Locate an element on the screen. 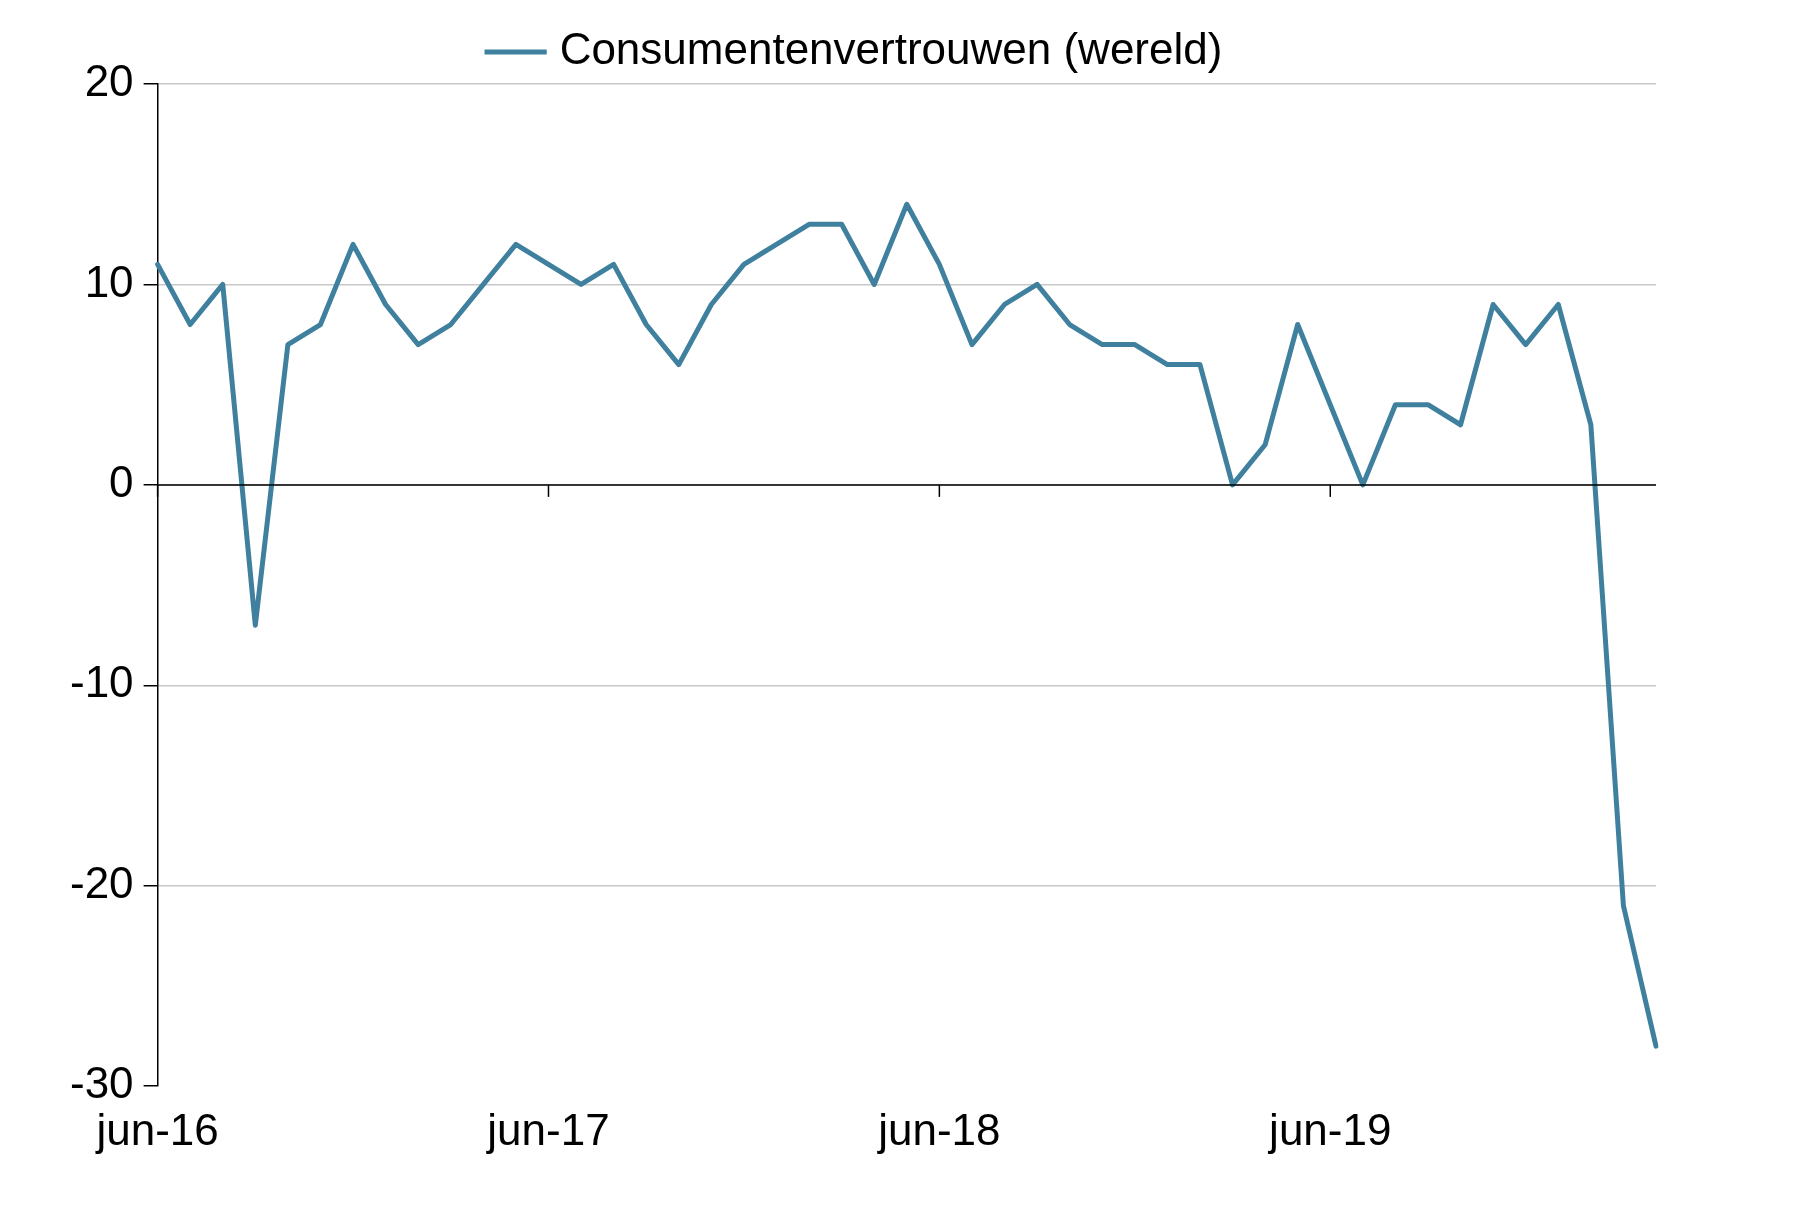 The image size is (1806, 1209). legend-label: Consumentenvertrouwen (wereld) is located at coordinates (891, 49).